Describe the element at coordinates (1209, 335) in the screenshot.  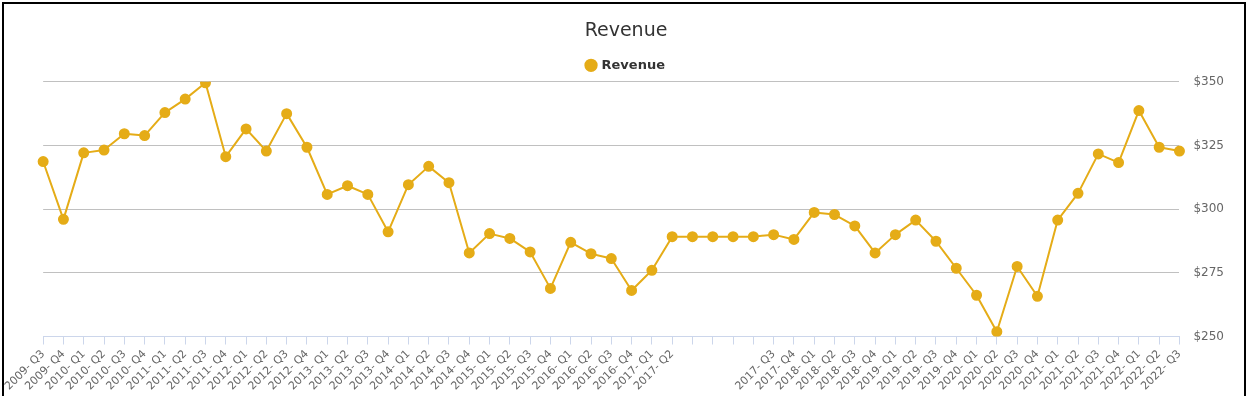
I see `y-tick-label: $250` at that location.